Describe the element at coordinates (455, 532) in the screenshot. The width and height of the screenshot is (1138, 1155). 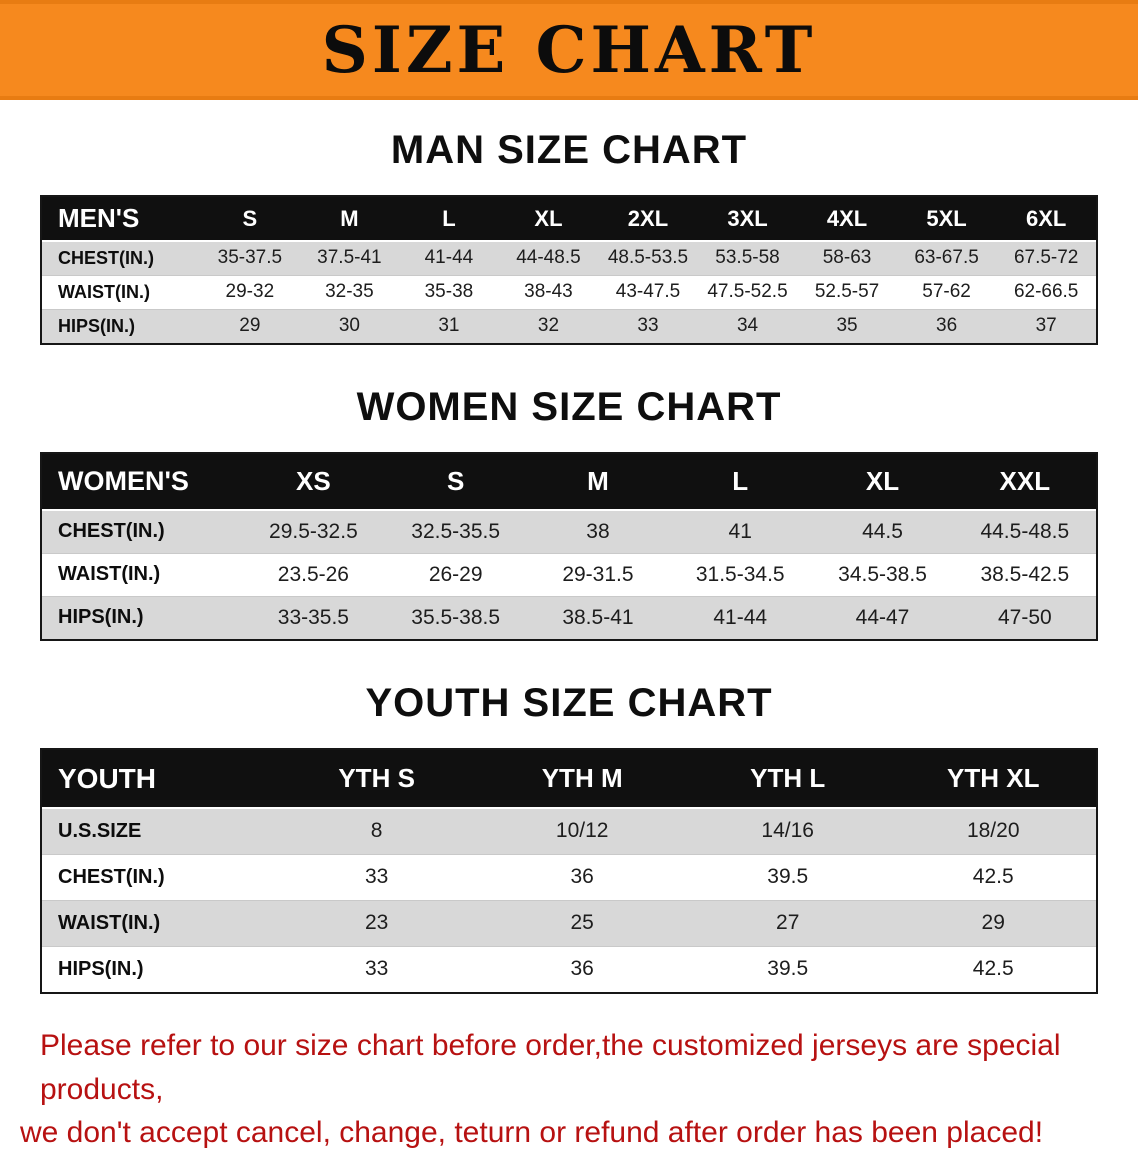
I see `value-cell: 32.5-35.5` at that location.